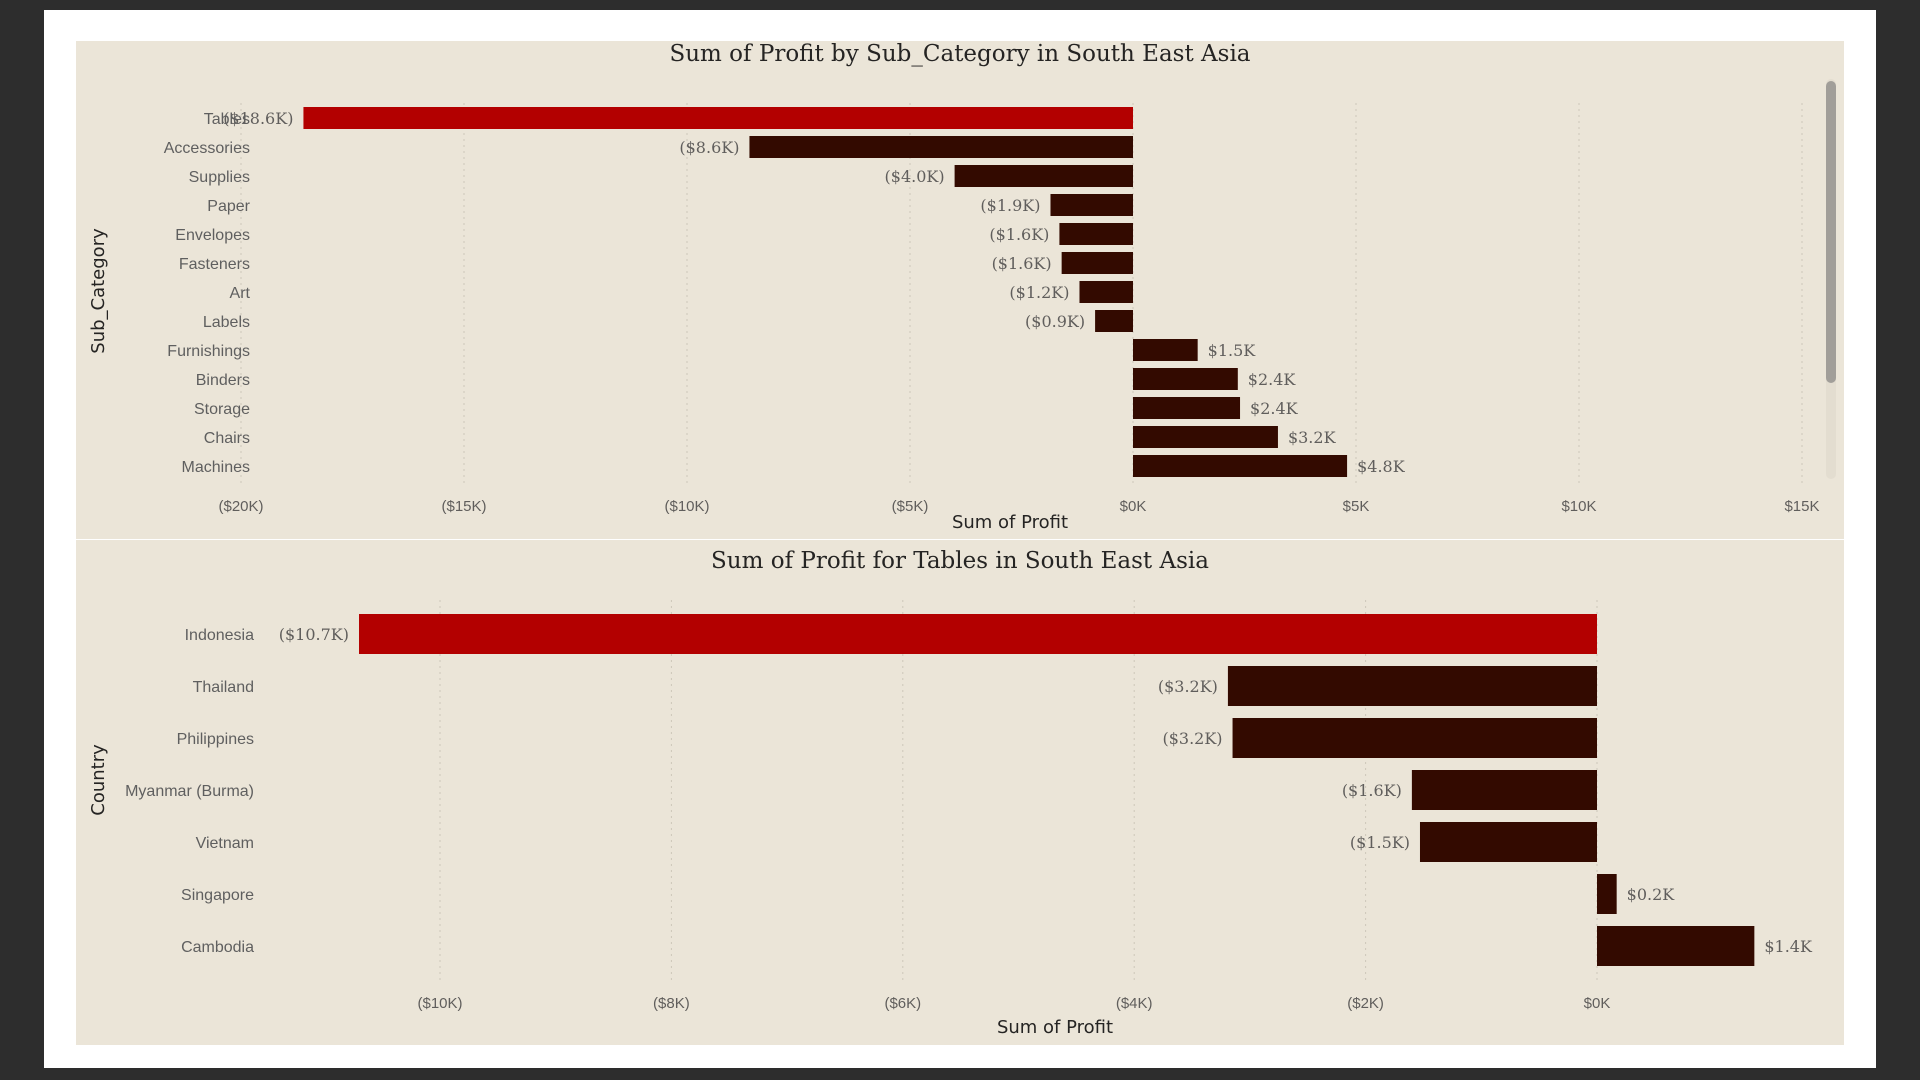  Describe the element at coordinates (1365, 1003) in the screenshot. I see `x-tick-label: ($2K)` at that location.